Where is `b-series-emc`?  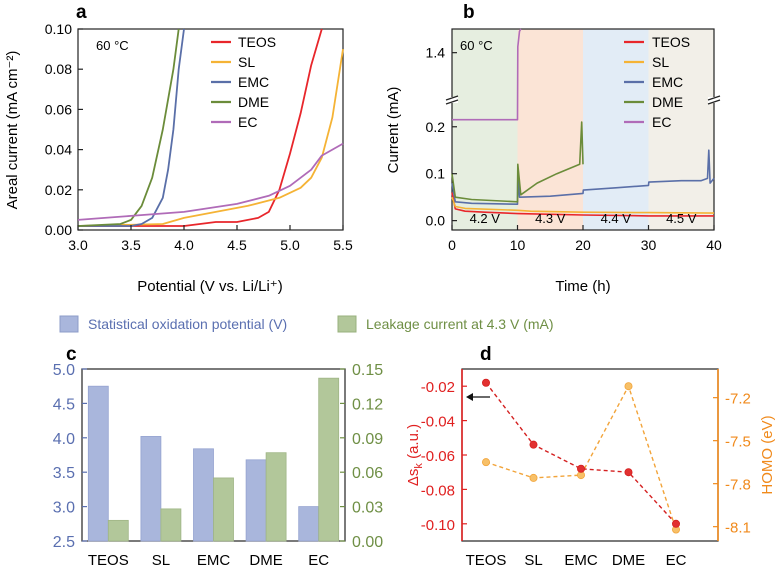 b-series-emc is located at coordinates (583, 177).